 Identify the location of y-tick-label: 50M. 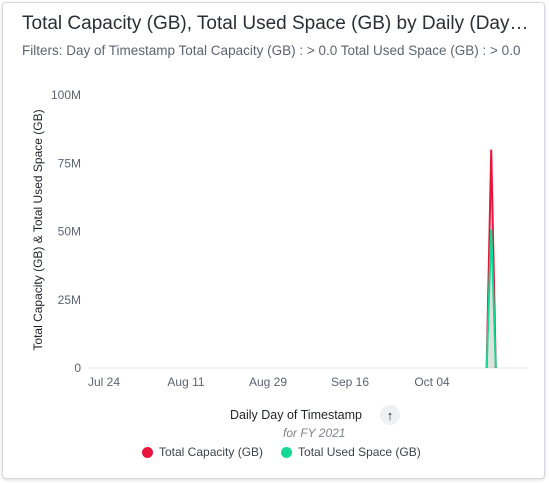
(69, 232).